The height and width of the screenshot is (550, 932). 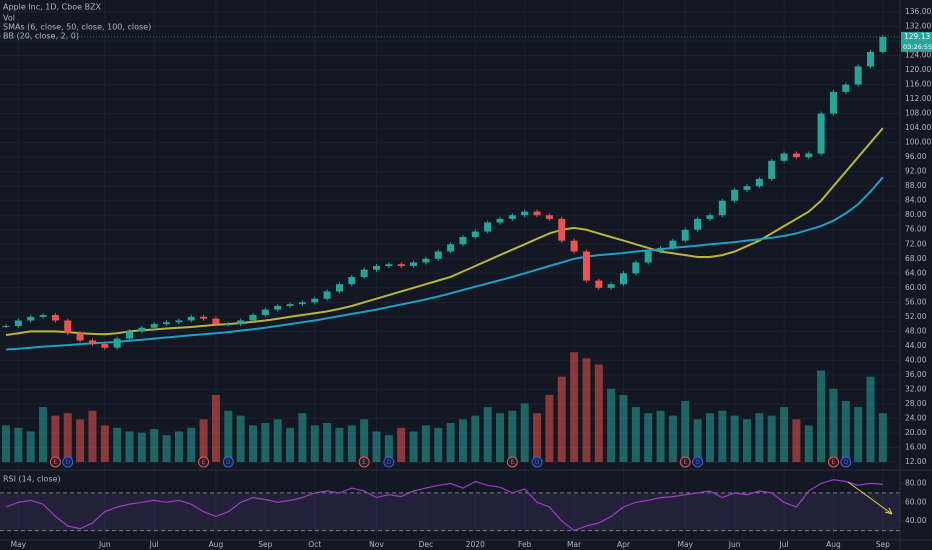 What do you see at coordinates (525, 544) in the screenshot?
I see `x-tick-label: Feb` at bounding box center [525, 544].